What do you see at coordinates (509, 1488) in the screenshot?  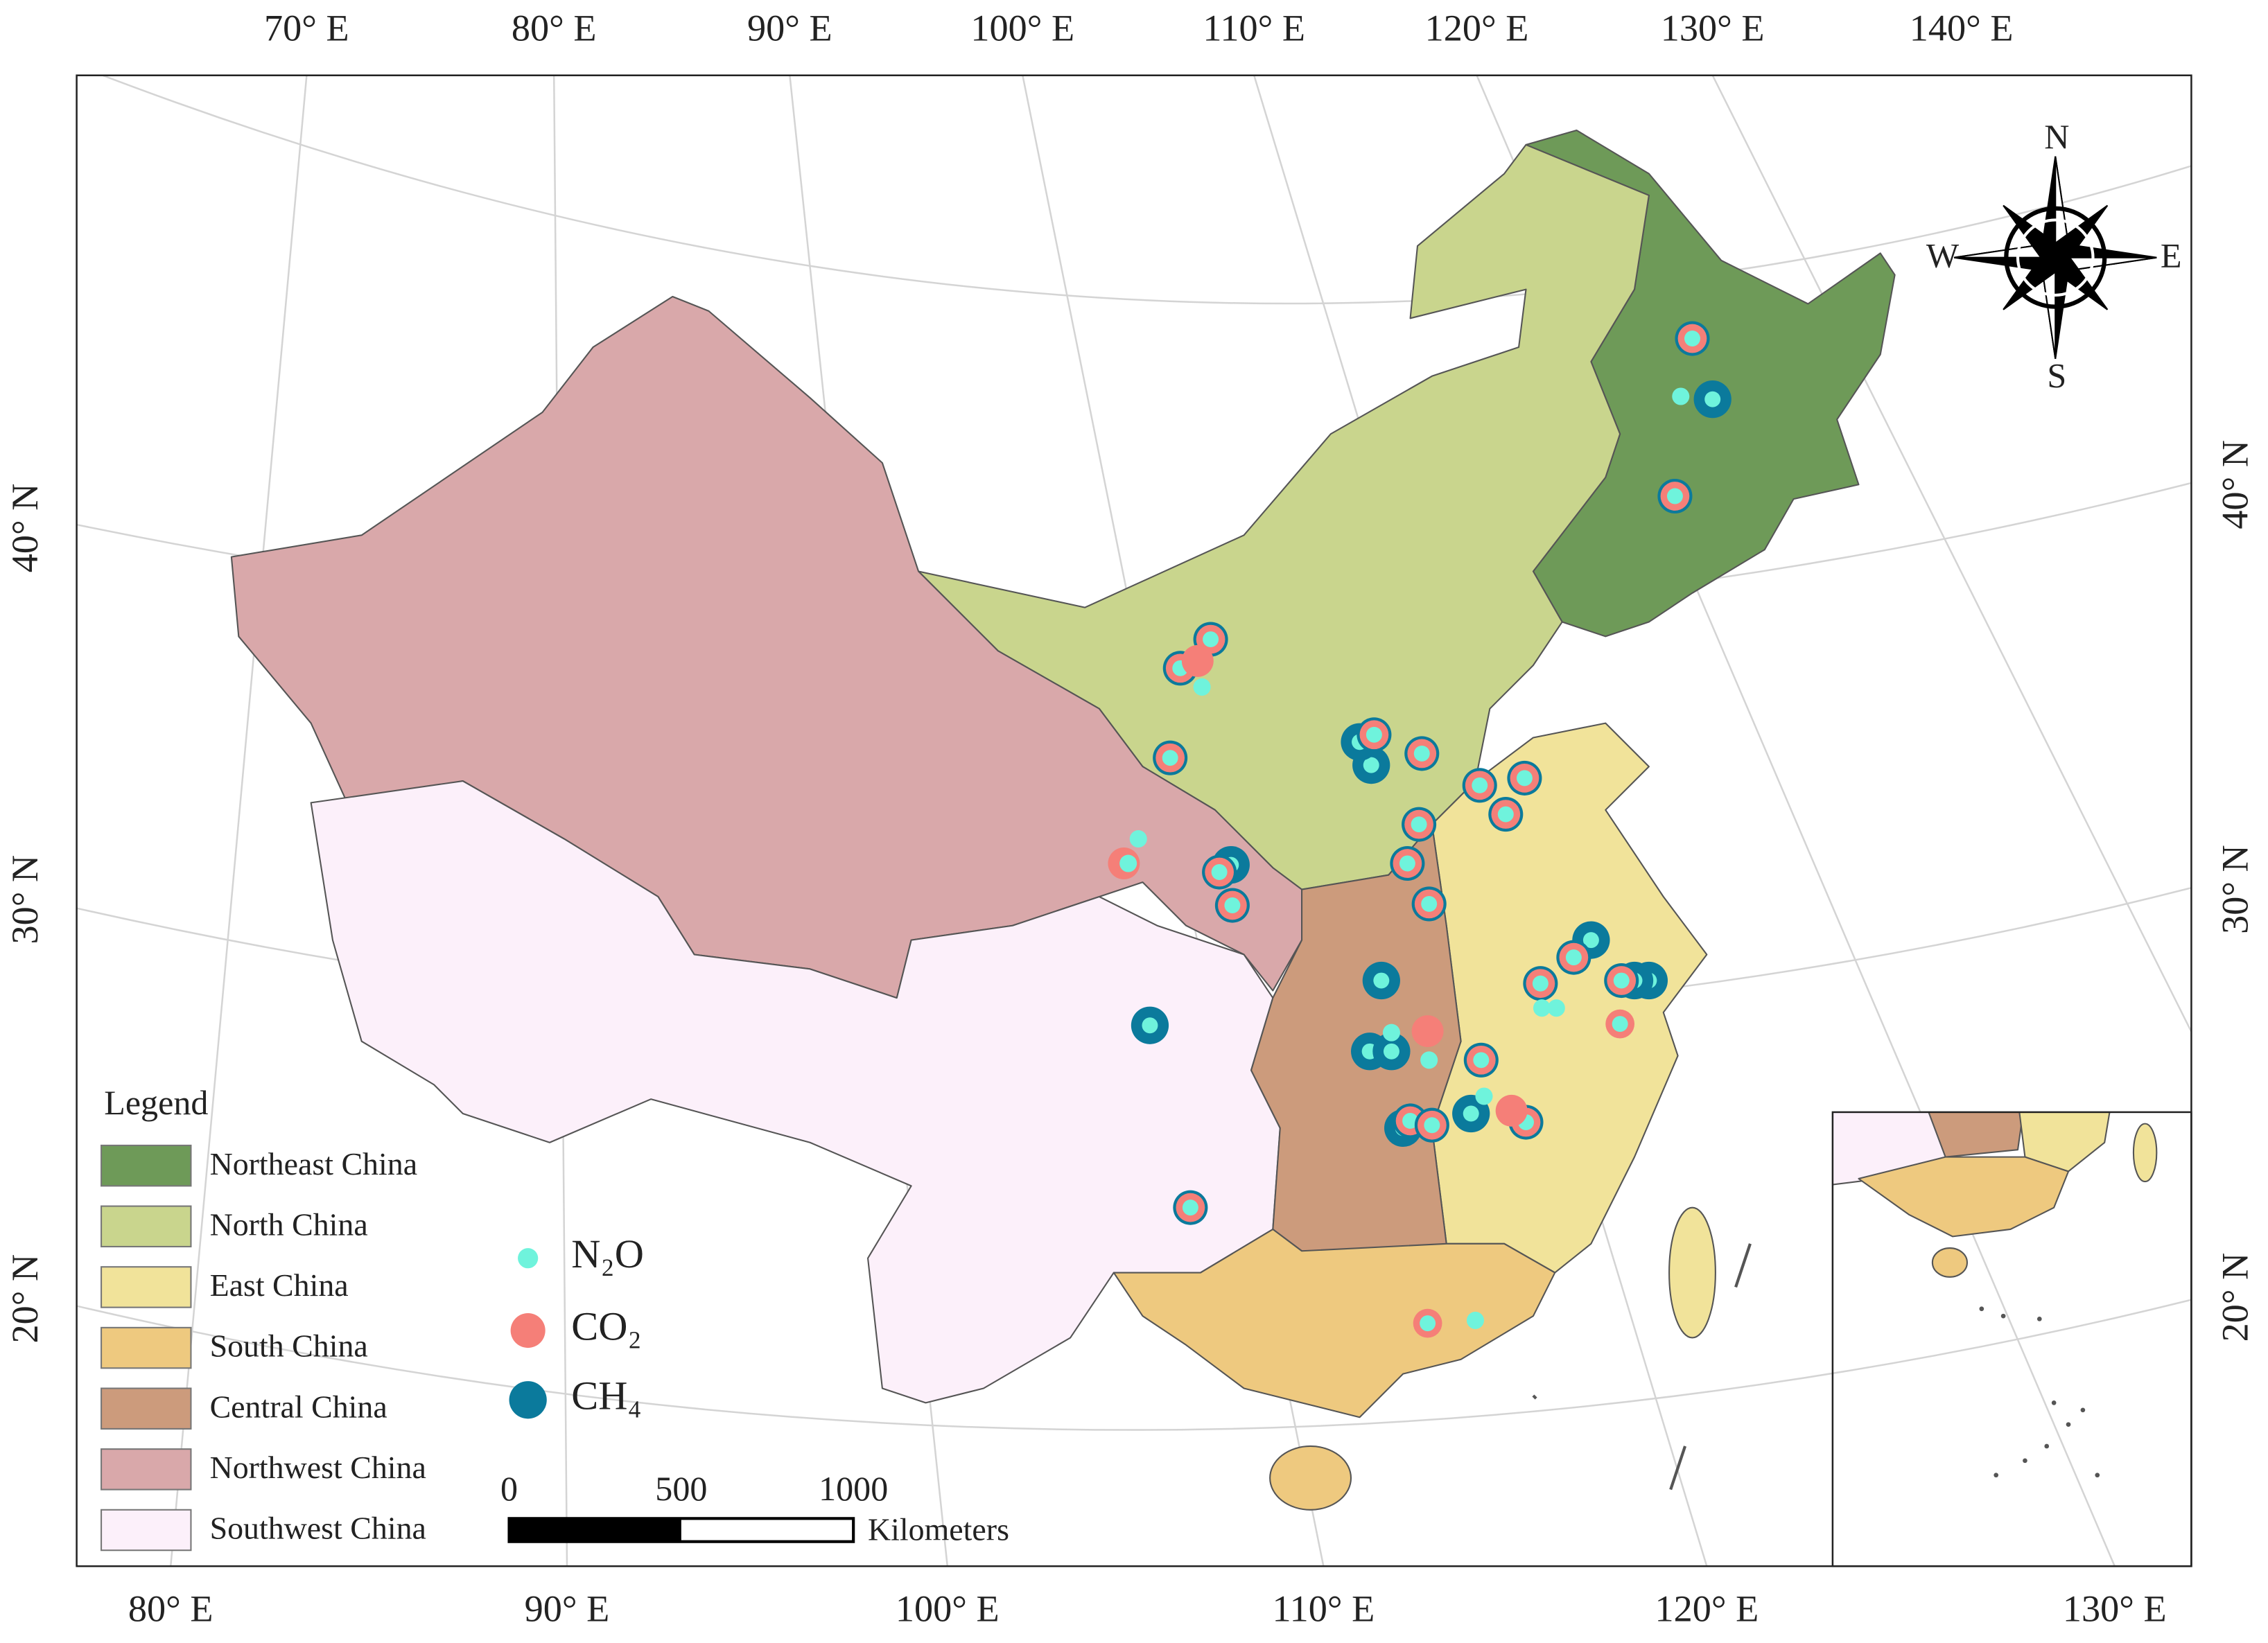 I see `scale-label: 0` at bounding box center [509, 1488].